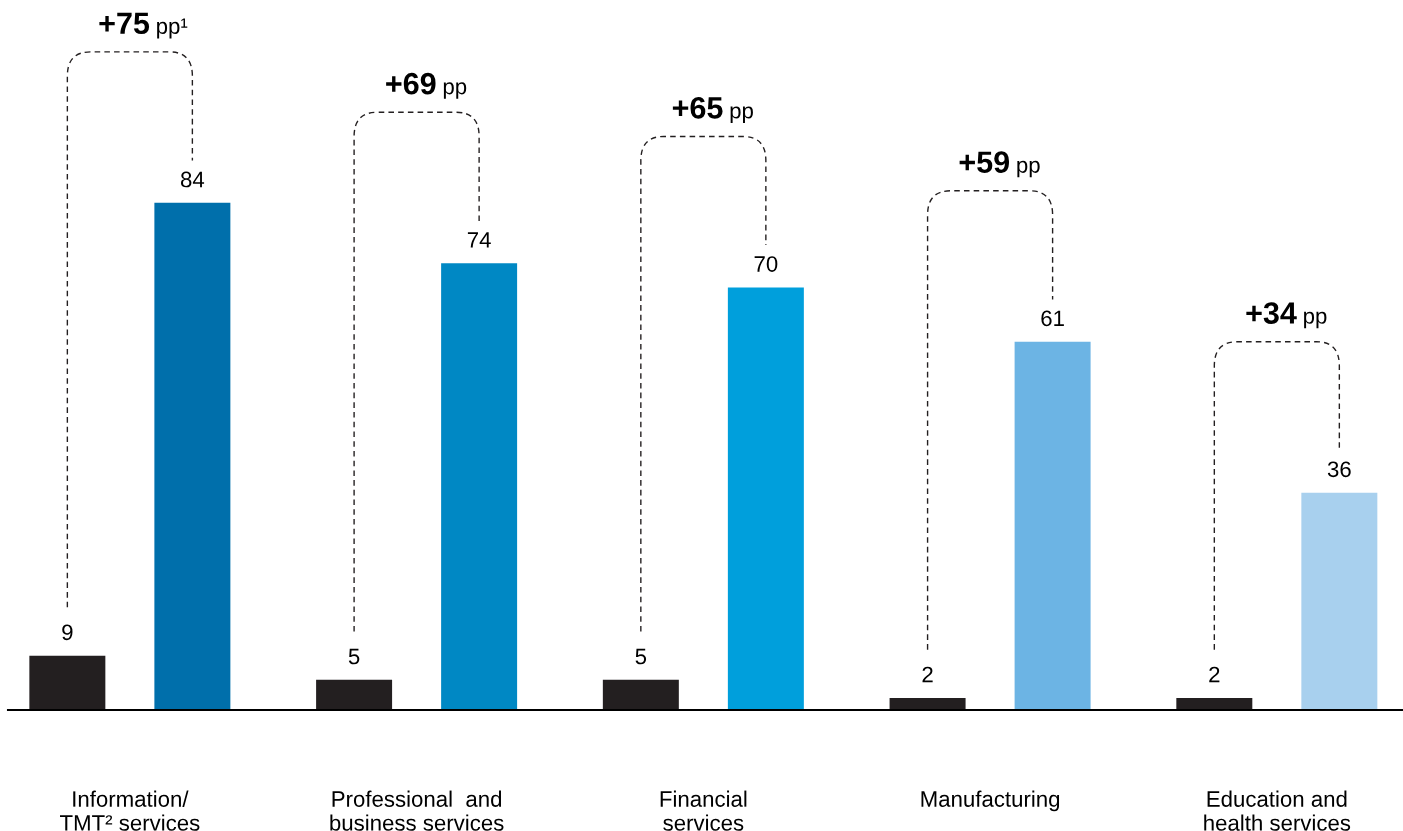  What do you see at coordinates (426, 85) in the screenshot?
I see `text: +69 pp` at bounding box center [426, 85].